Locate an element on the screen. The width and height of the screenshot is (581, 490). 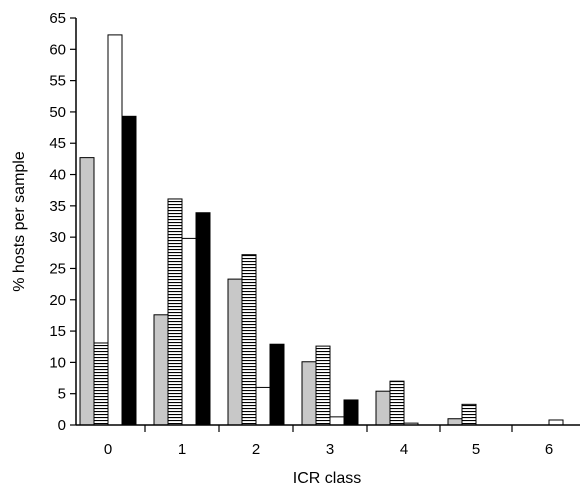
y-tick-label: 25 is located at coordinates (57, 268).